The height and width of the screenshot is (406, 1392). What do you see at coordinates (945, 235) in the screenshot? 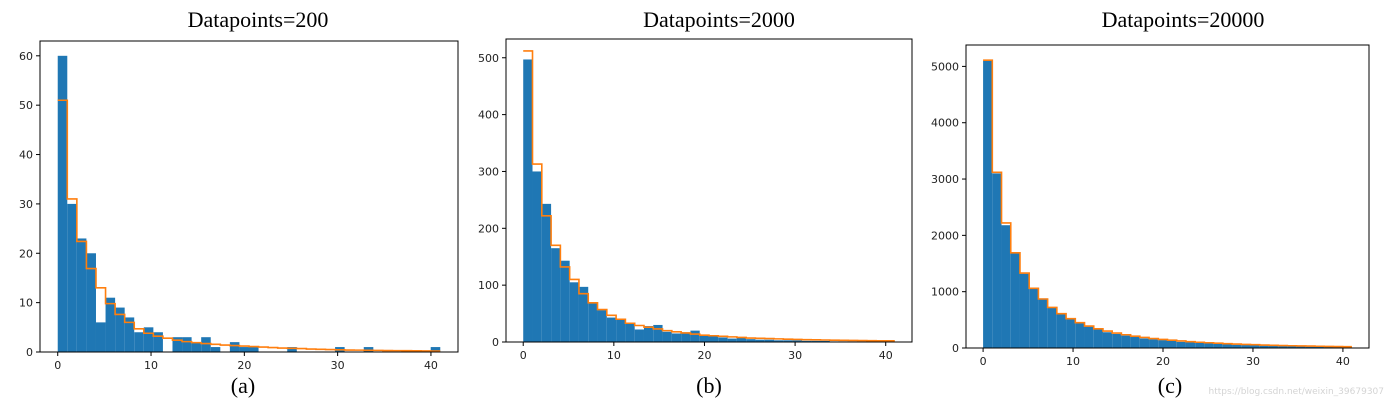
I see `panel-c-ytick-label: 2000` at bounding box center [945, 235].